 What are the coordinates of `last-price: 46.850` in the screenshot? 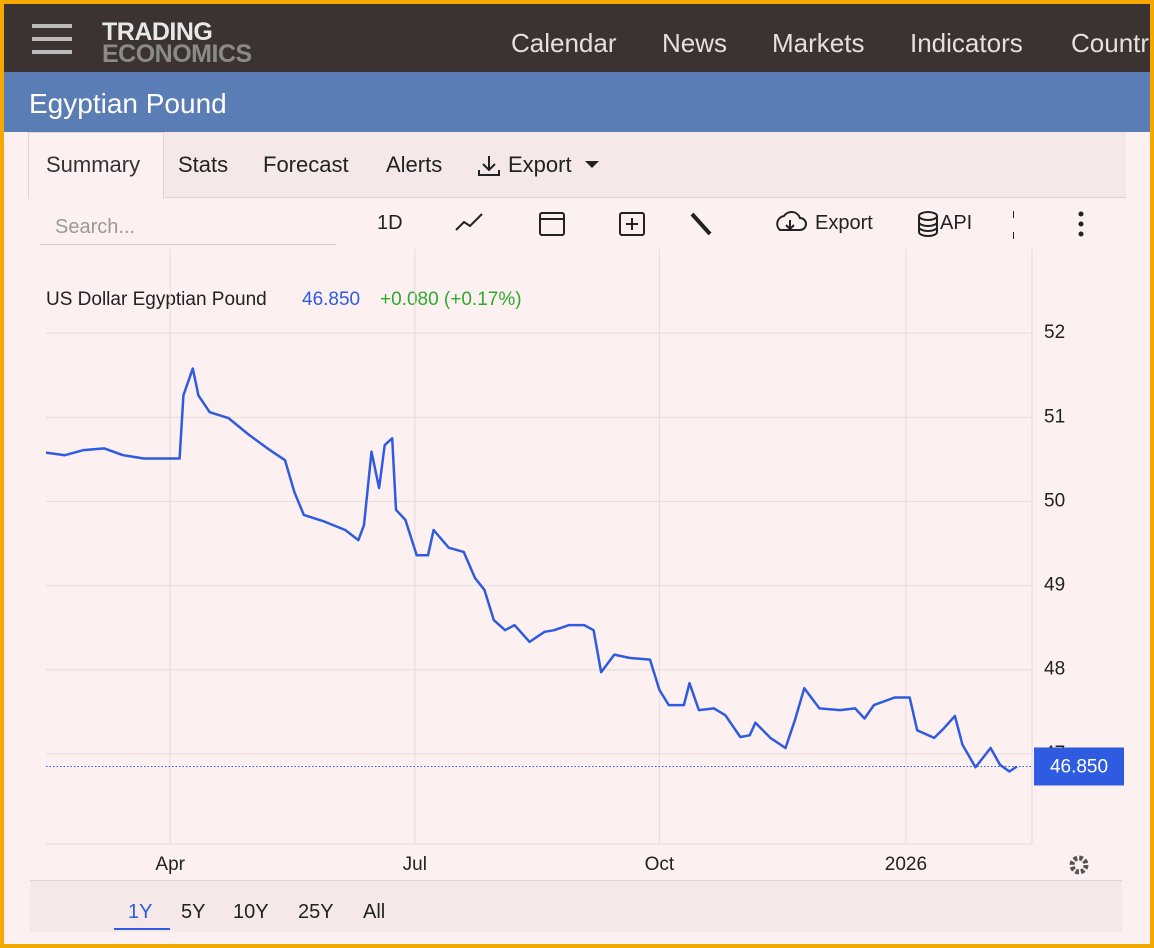 It's located at (331, 299).